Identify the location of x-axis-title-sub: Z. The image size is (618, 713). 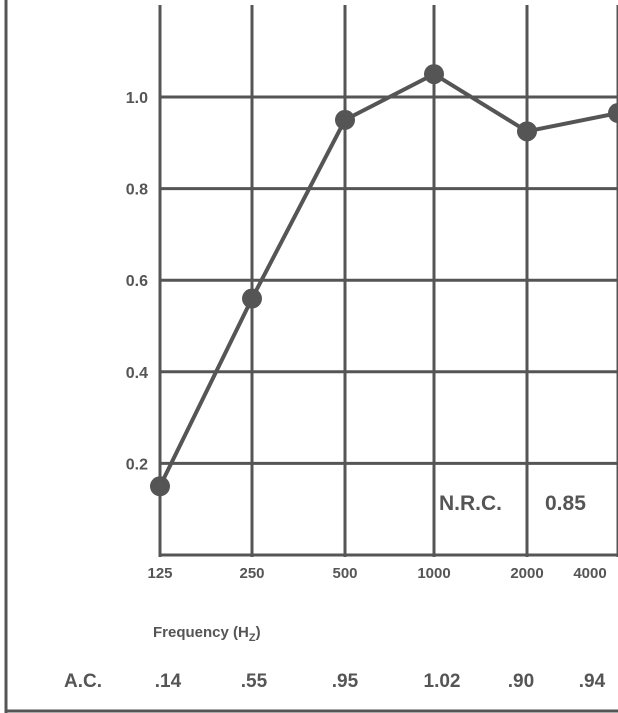
(252, 638).